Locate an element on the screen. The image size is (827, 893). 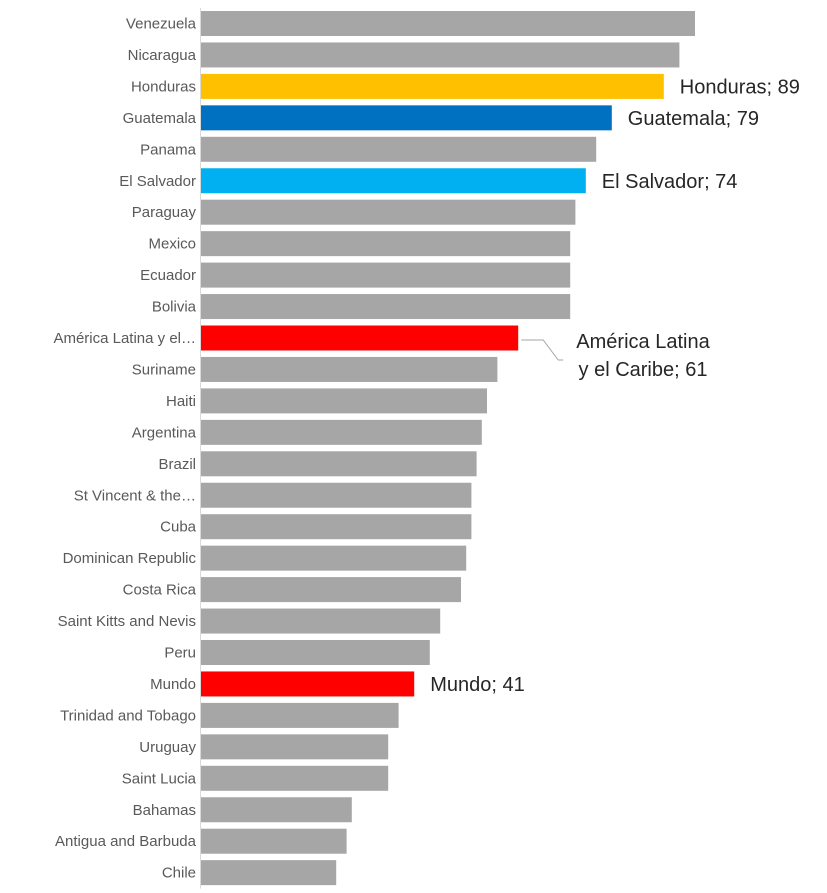
bar-trinidad-and-tobago is located at coordinates (300, 715).